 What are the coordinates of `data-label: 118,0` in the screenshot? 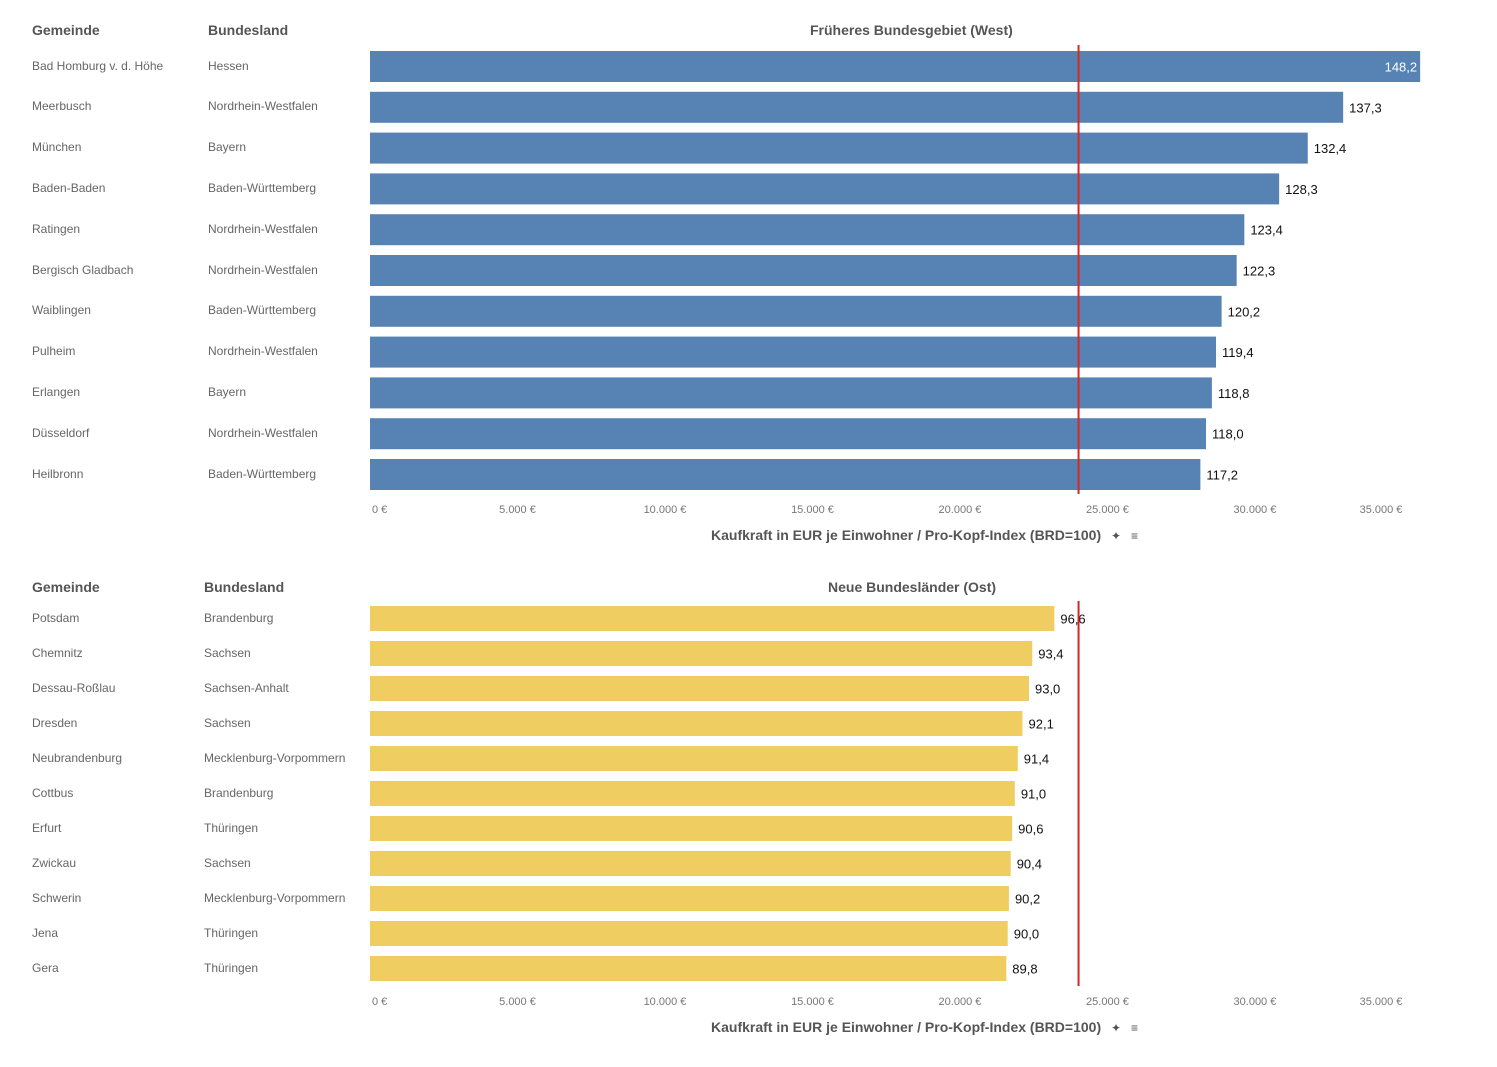 It's located at (1228, 434).